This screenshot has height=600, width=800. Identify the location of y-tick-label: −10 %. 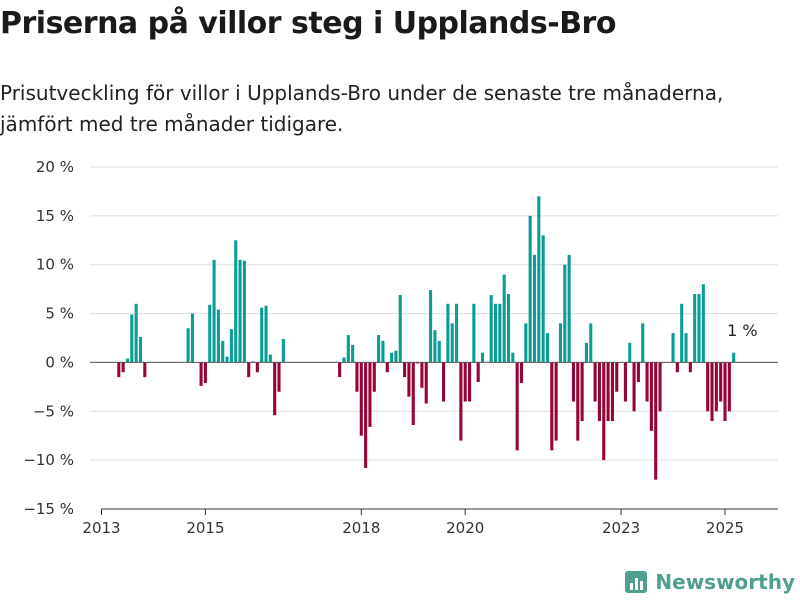
(48, 460).